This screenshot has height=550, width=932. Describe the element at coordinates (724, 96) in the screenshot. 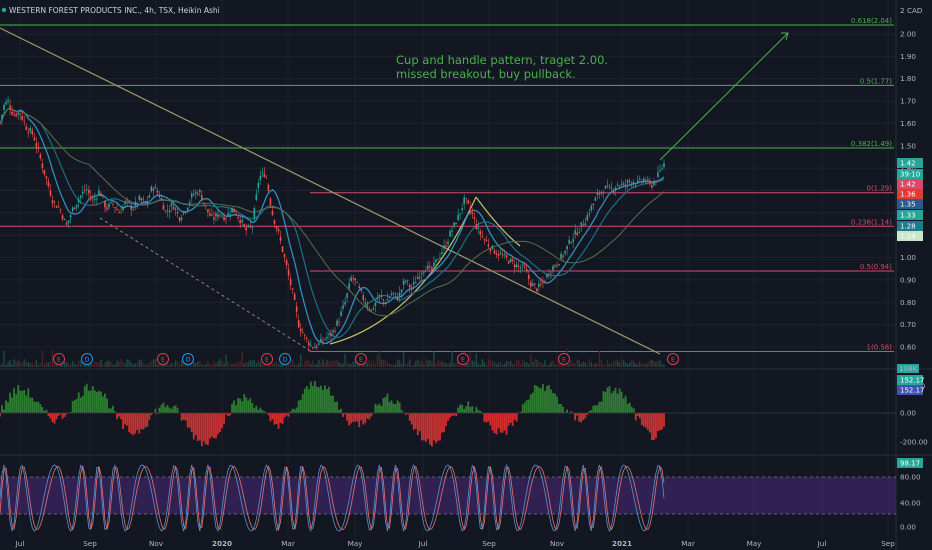

I see `target-projection-line` at that location.